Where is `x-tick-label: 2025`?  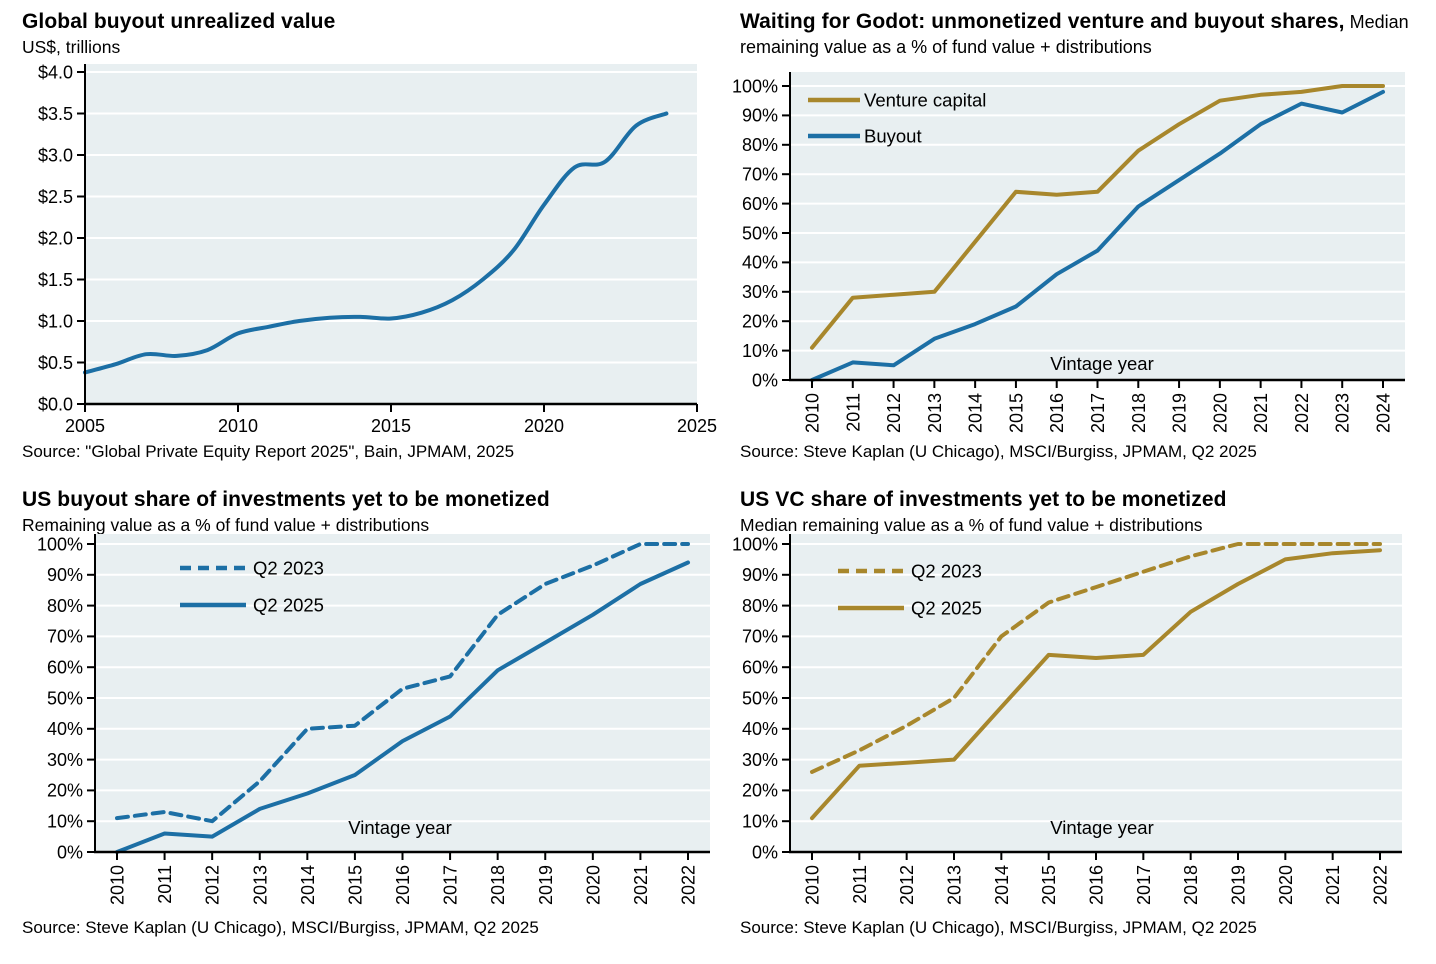 x-tick-label: 2025 is located at coordinates (697, 426).